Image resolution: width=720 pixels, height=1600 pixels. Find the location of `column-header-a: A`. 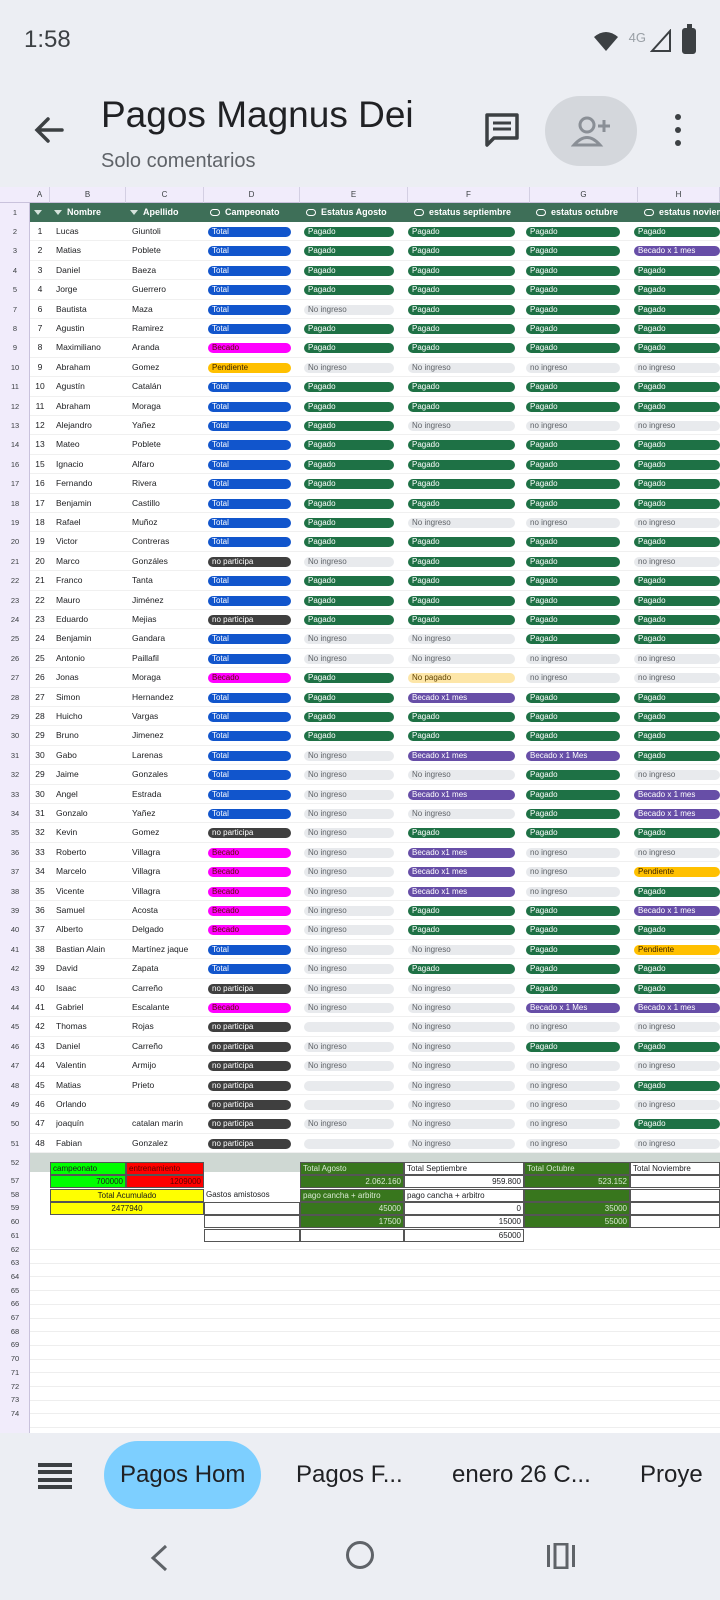

column-header-a: A is located at coordinates (40, 195).